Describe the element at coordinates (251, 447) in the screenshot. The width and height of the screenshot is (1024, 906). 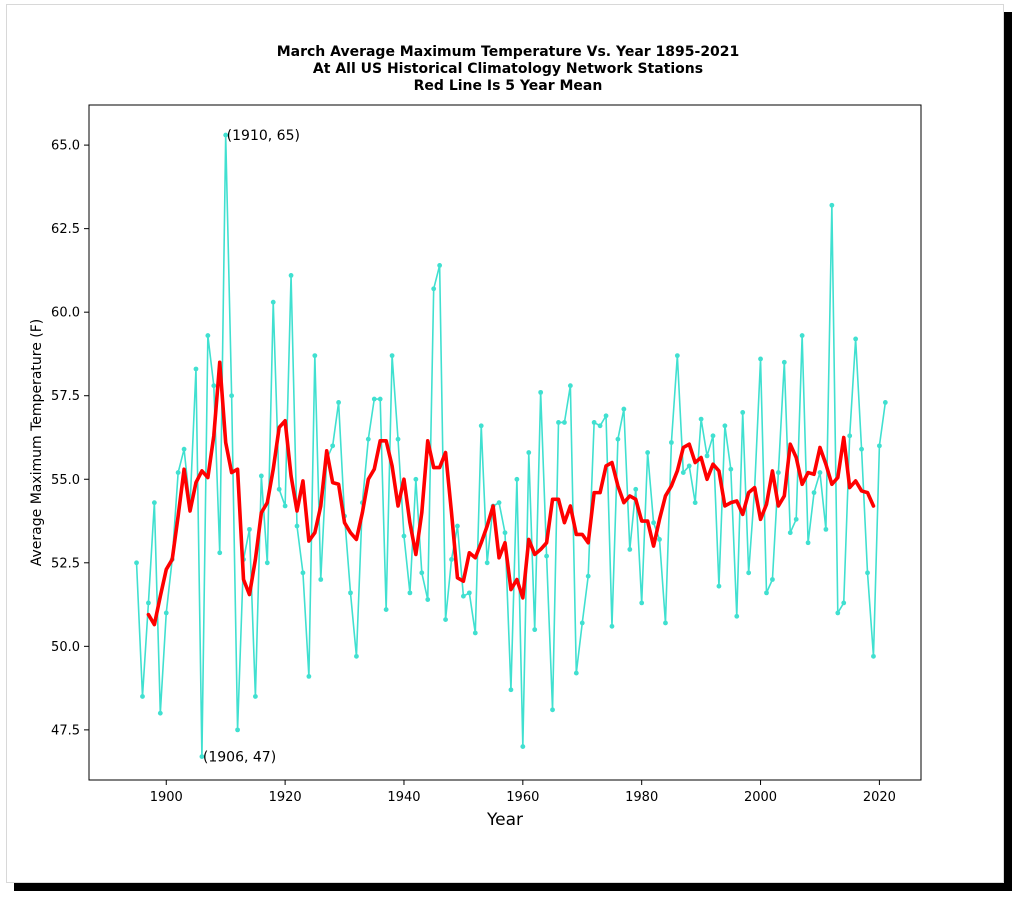
I see `annotations: (1910, 65) (1906, 47)` at that location.